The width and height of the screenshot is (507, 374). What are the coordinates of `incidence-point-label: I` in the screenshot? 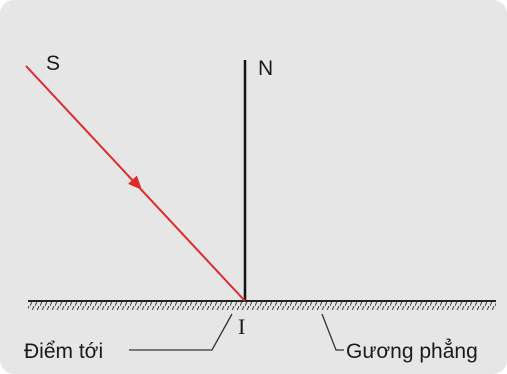 It's located at (241, 326).